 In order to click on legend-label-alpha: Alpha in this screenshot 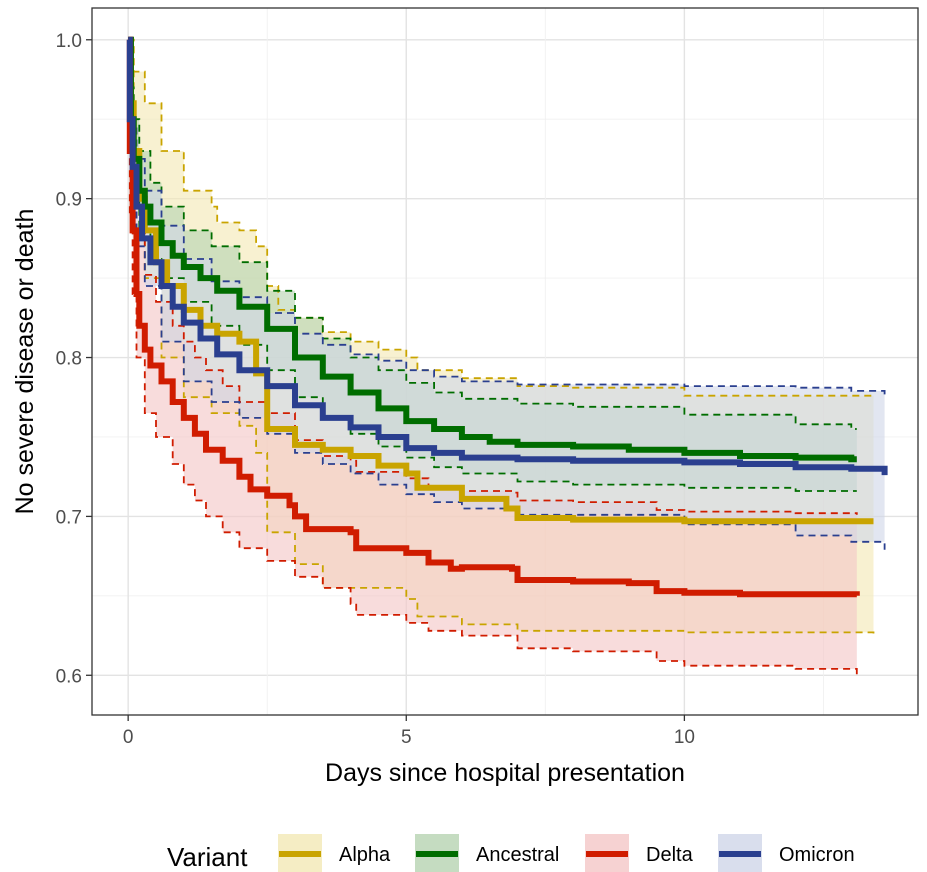, I will do `click(365, 855)`.